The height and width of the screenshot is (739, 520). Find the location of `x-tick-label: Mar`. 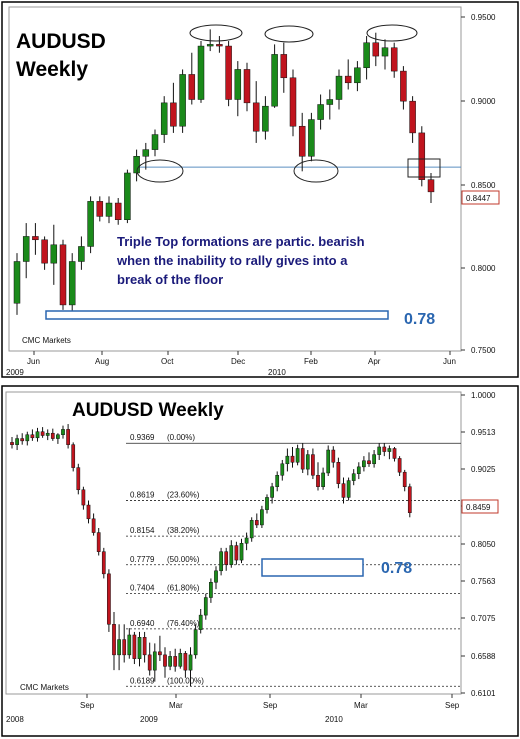

x-tick-label: Mar is located at coordinates (176, 705).